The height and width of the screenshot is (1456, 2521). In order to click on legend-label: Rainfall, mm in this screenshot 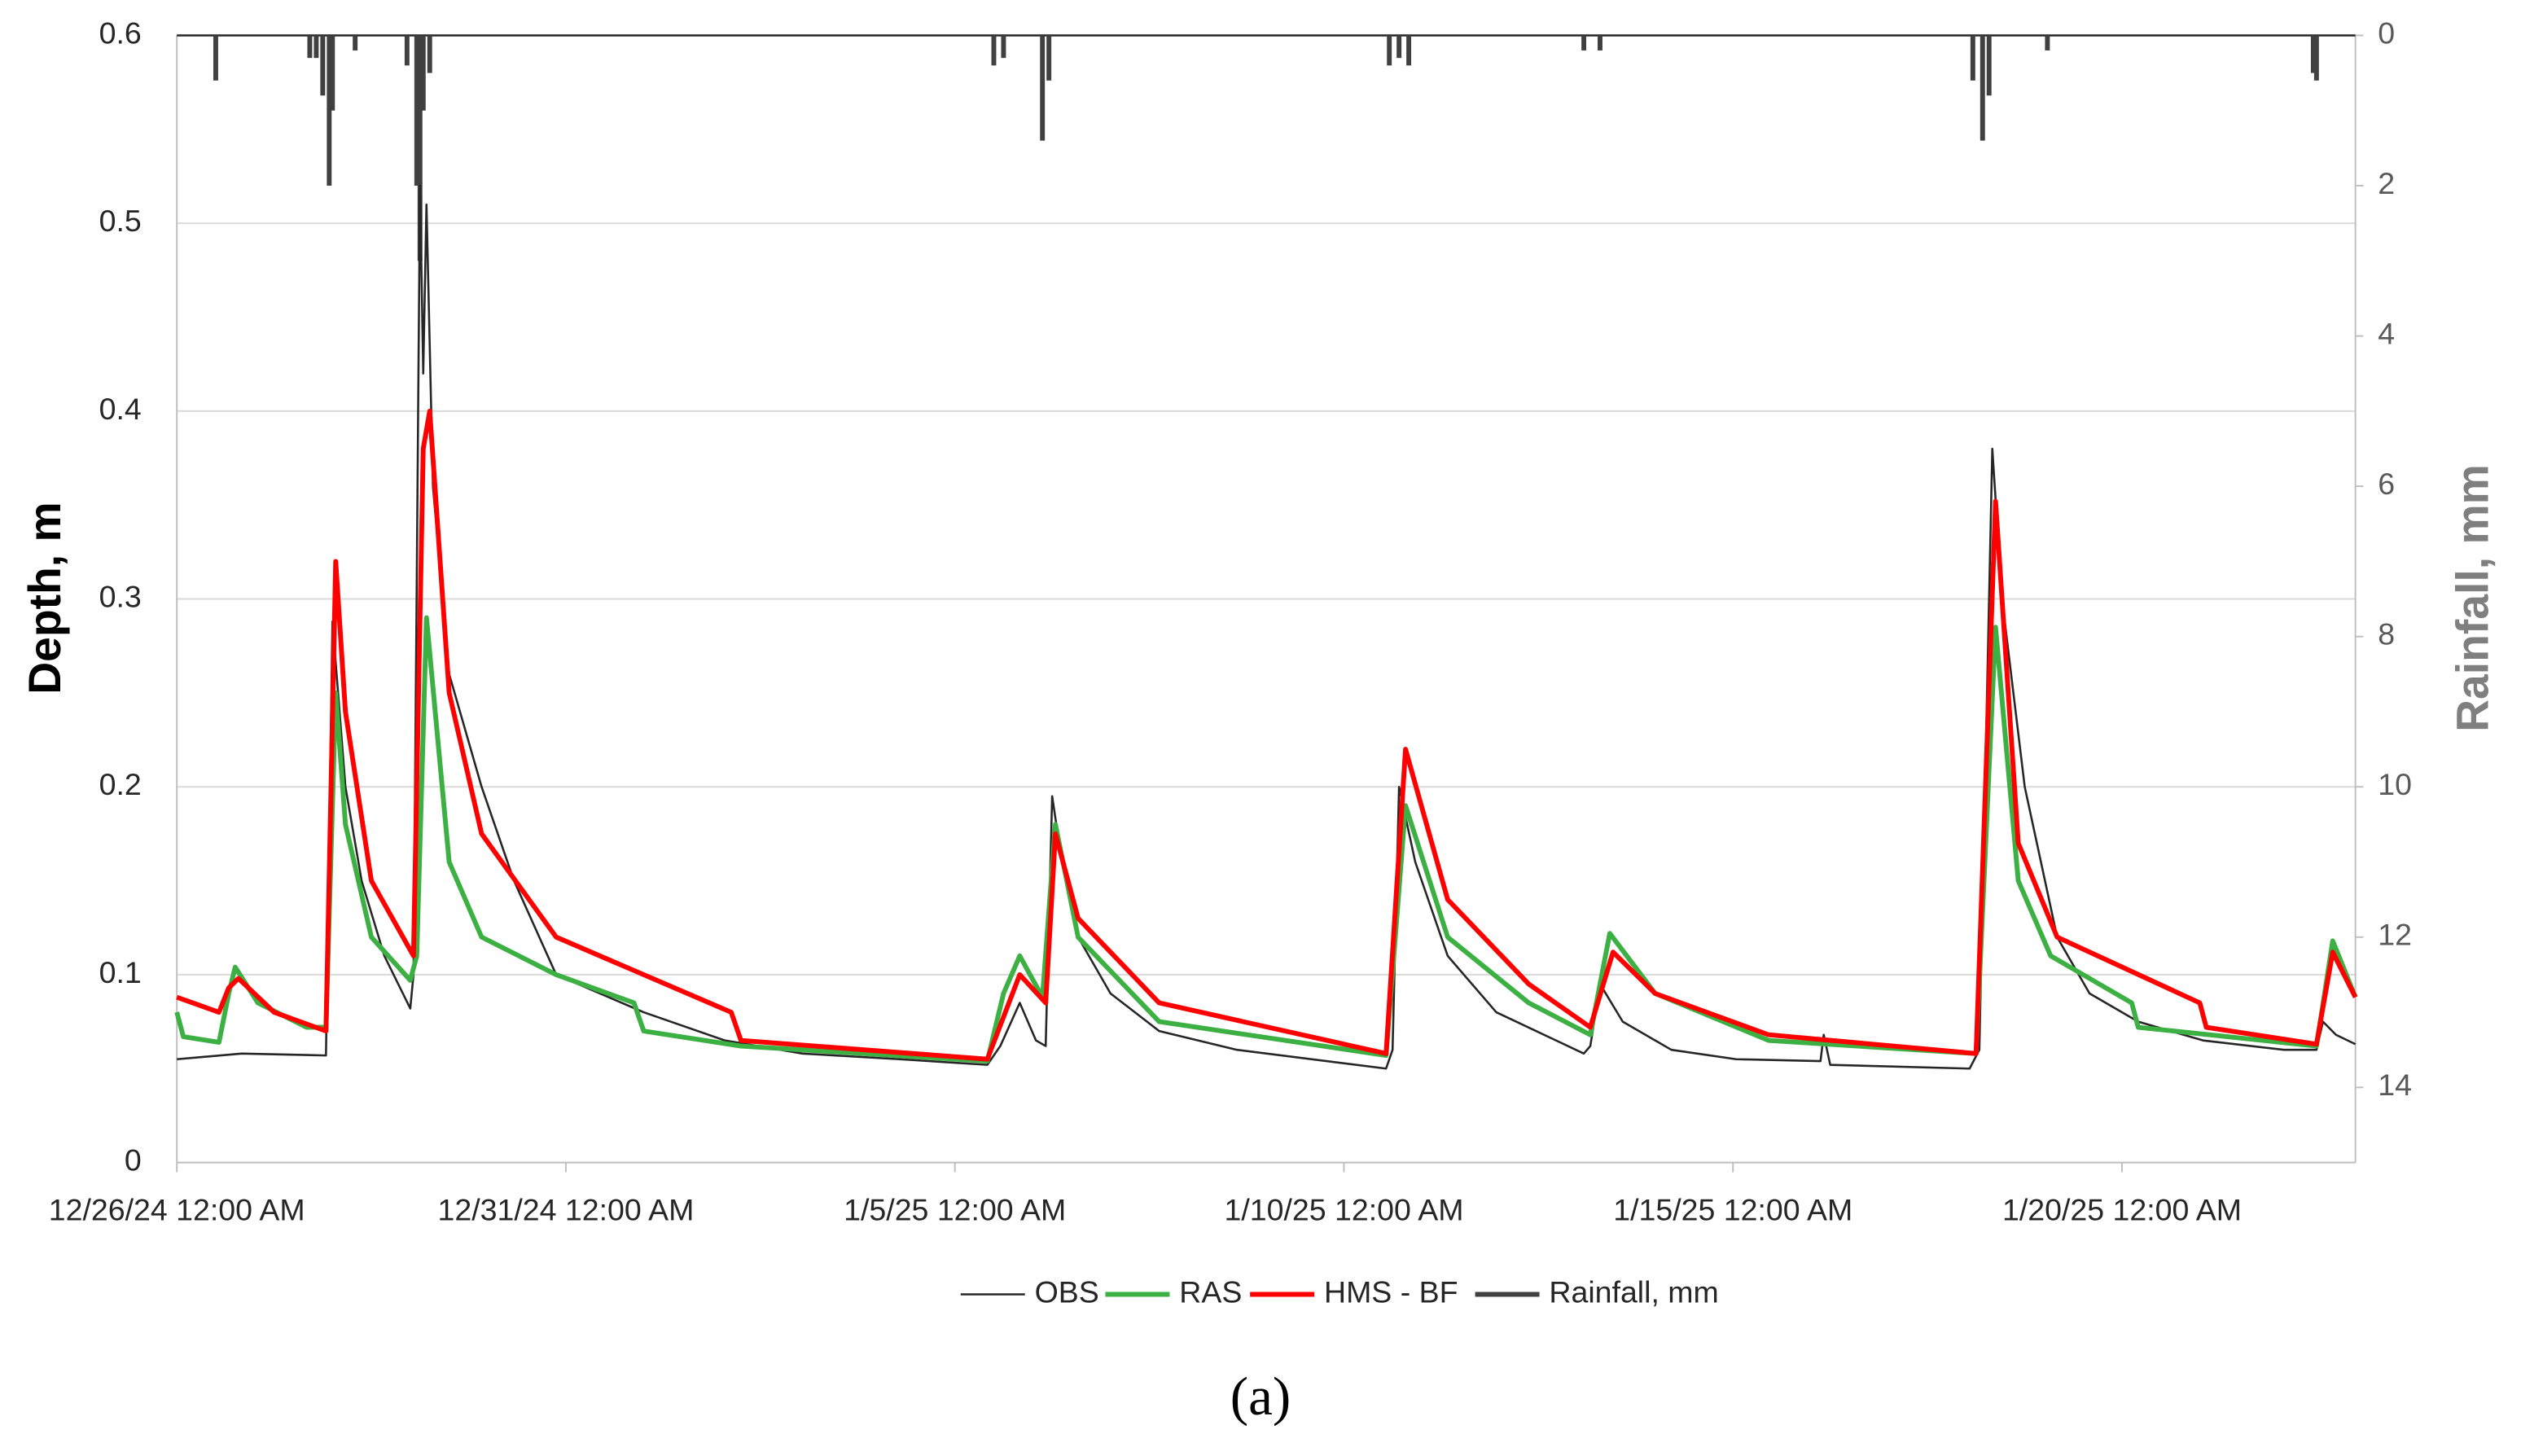, I will do `click(1634, 1291)`.